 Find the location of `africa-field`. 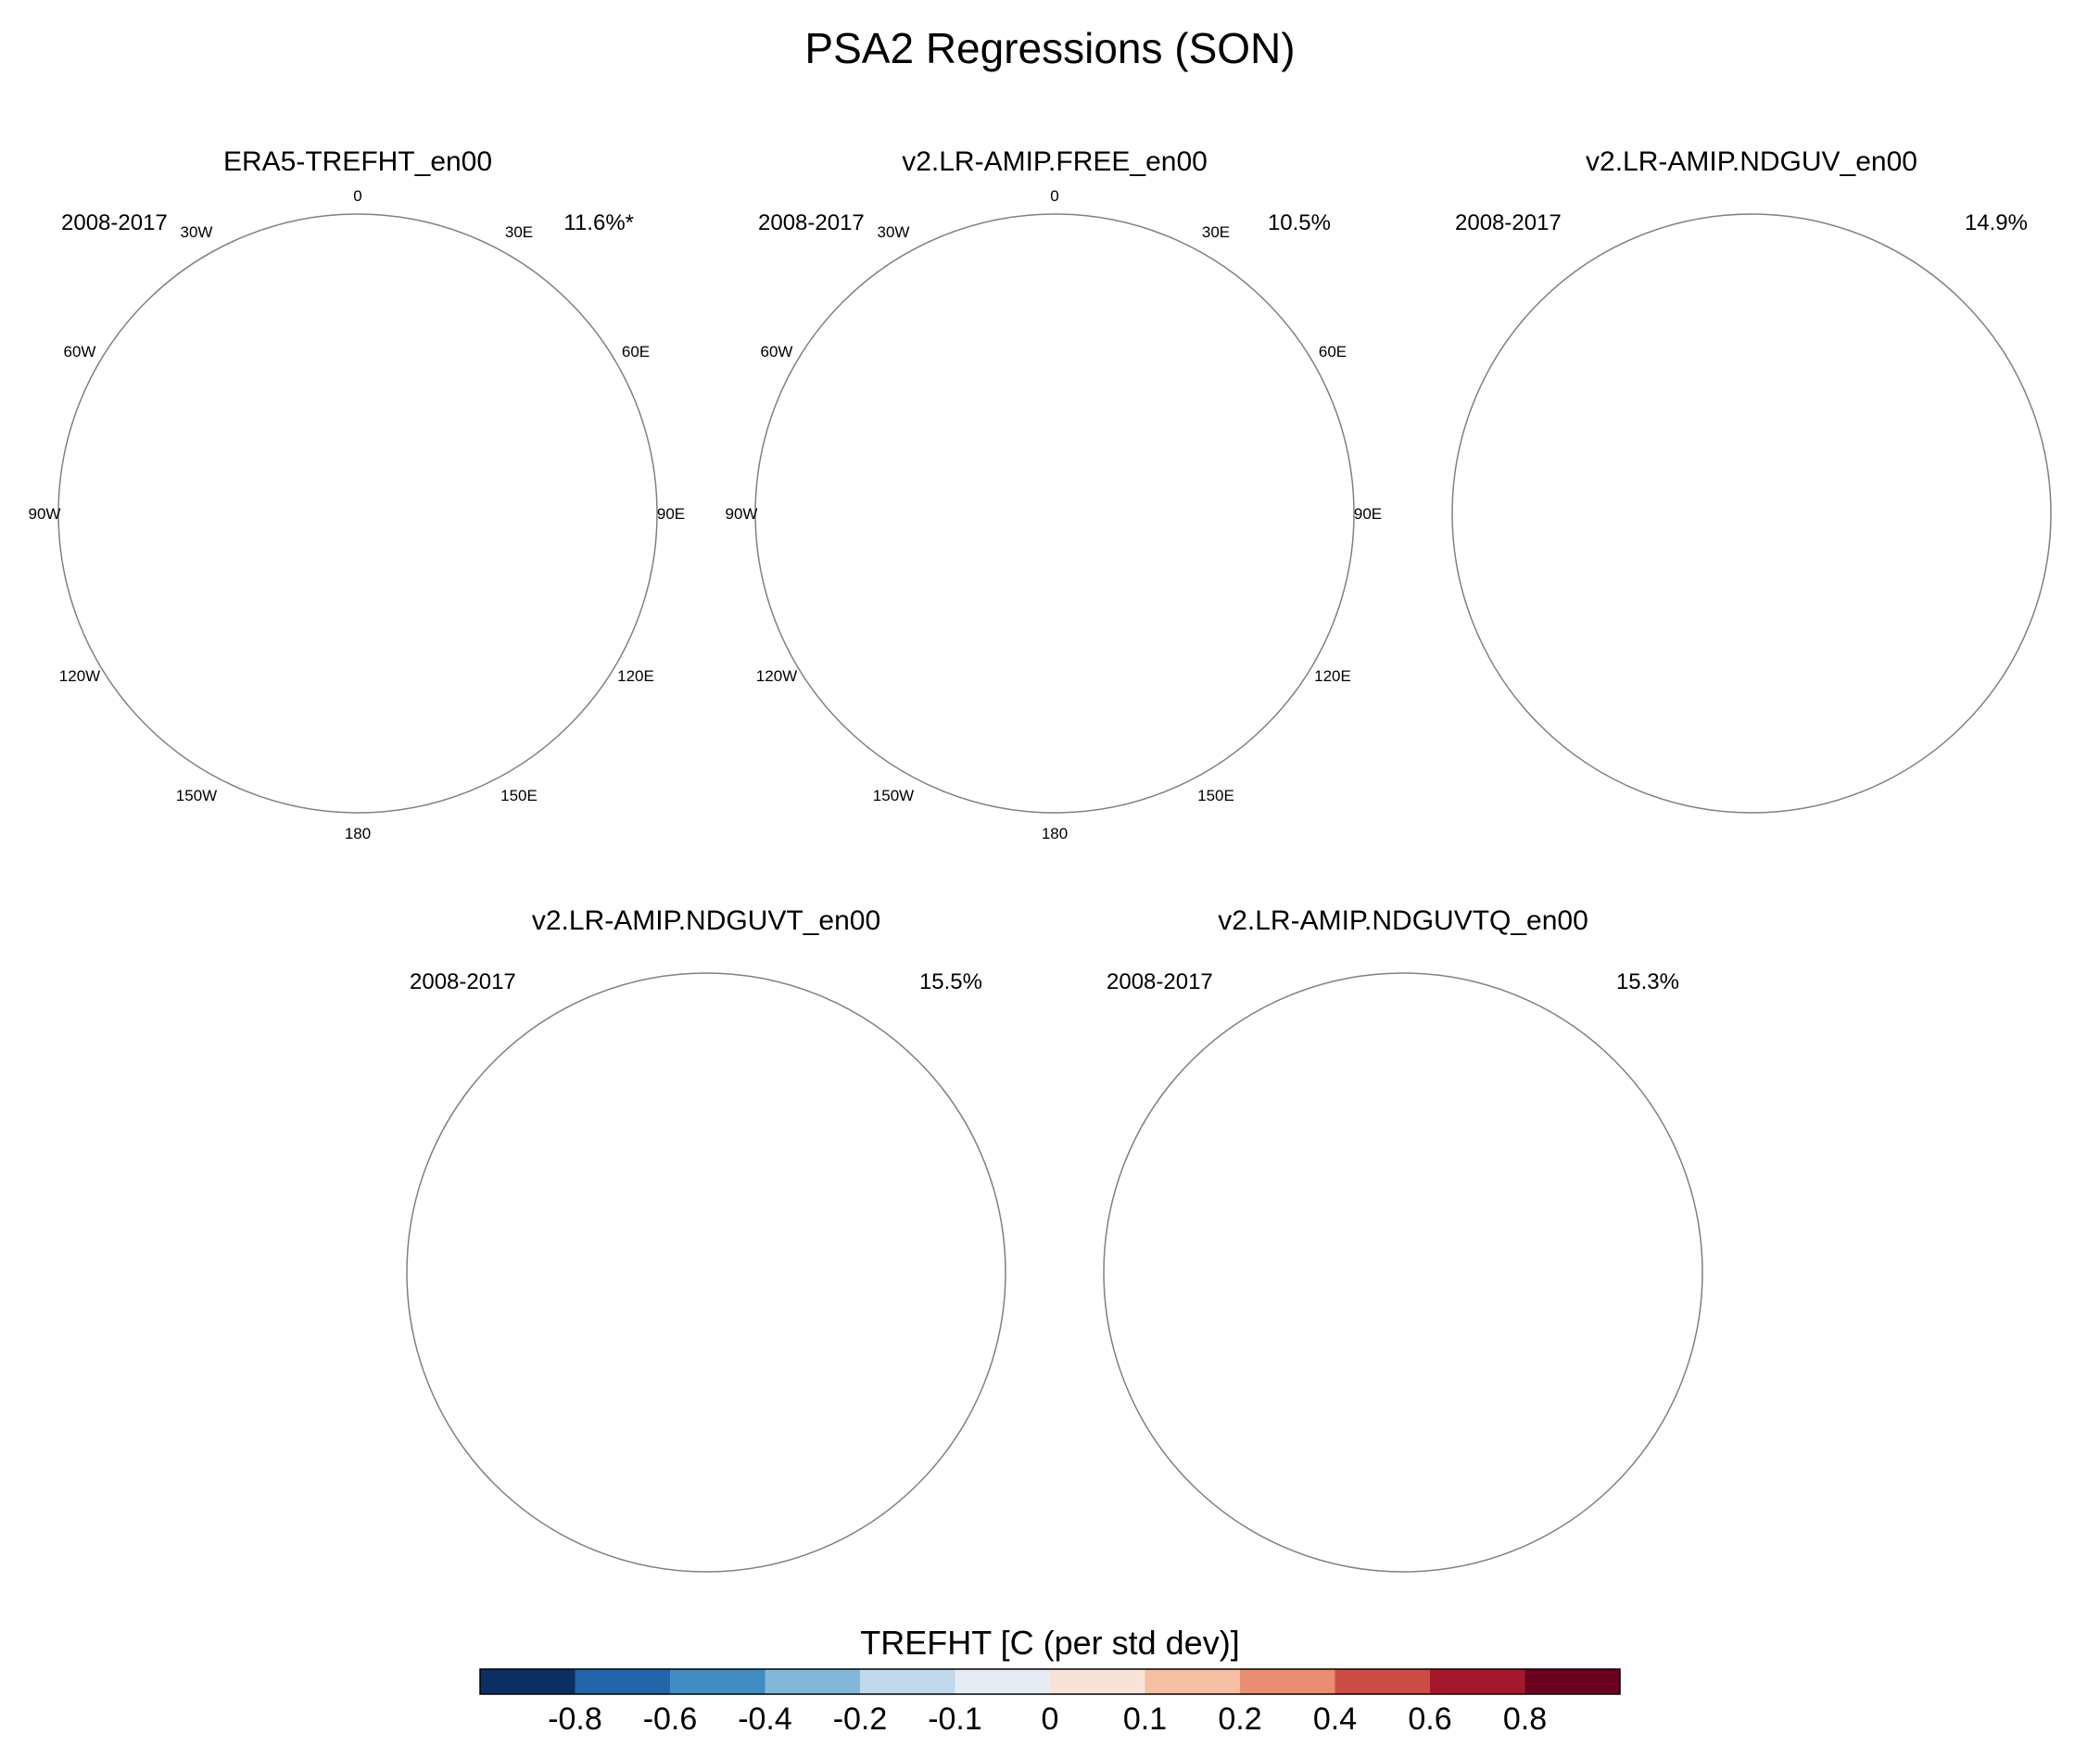

africa-field is located at coordinates (1097, 245).